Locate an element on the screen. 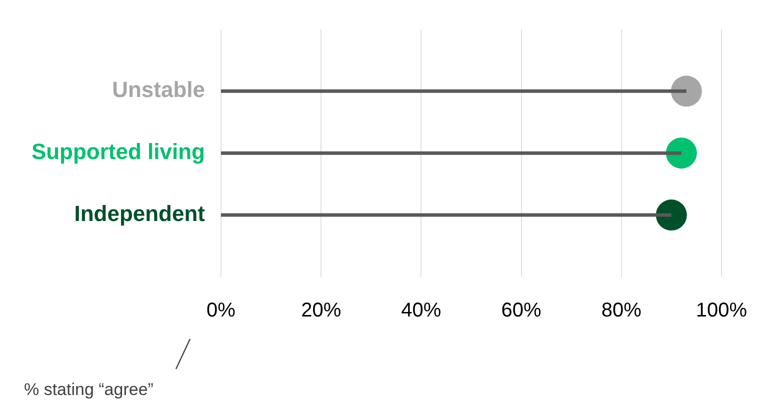 The width and height of the screenshot is (769, 406). text: % stating “agree” is located at coordinates (89, 390).